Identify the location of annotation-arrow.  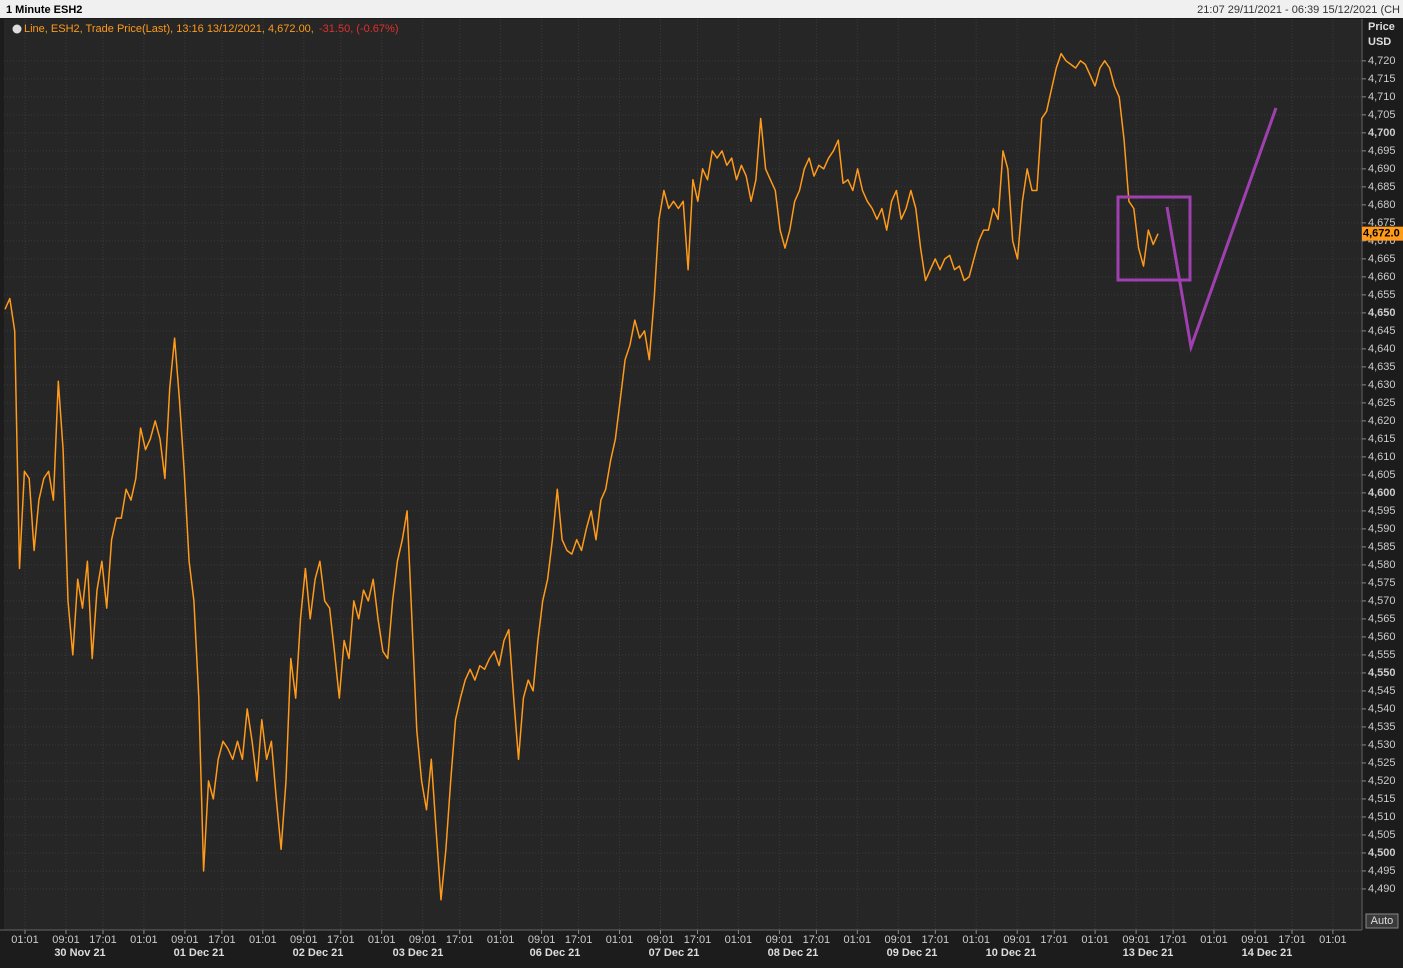
(1221, 230).